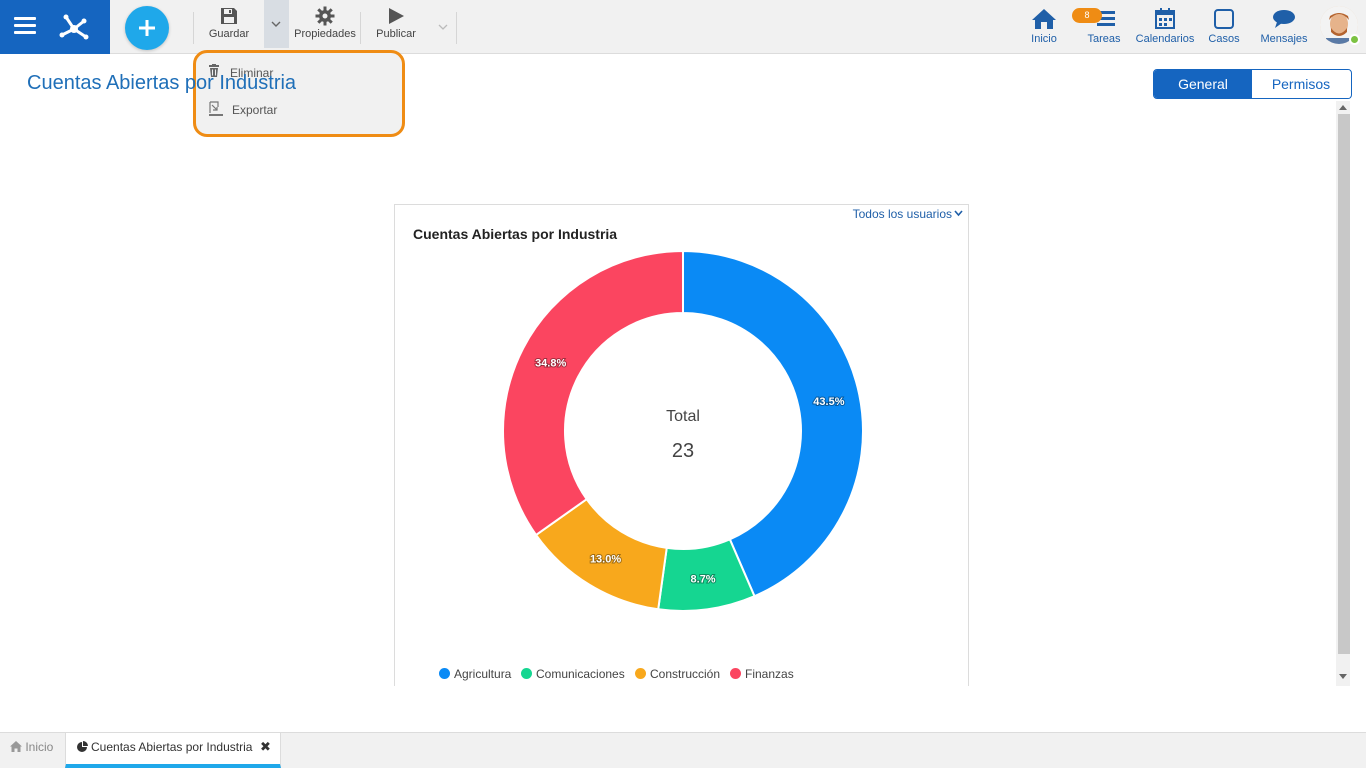  Describe the element at coordinates (265, 746) in the screenshot. I see `close-icon: ✖` at that location.